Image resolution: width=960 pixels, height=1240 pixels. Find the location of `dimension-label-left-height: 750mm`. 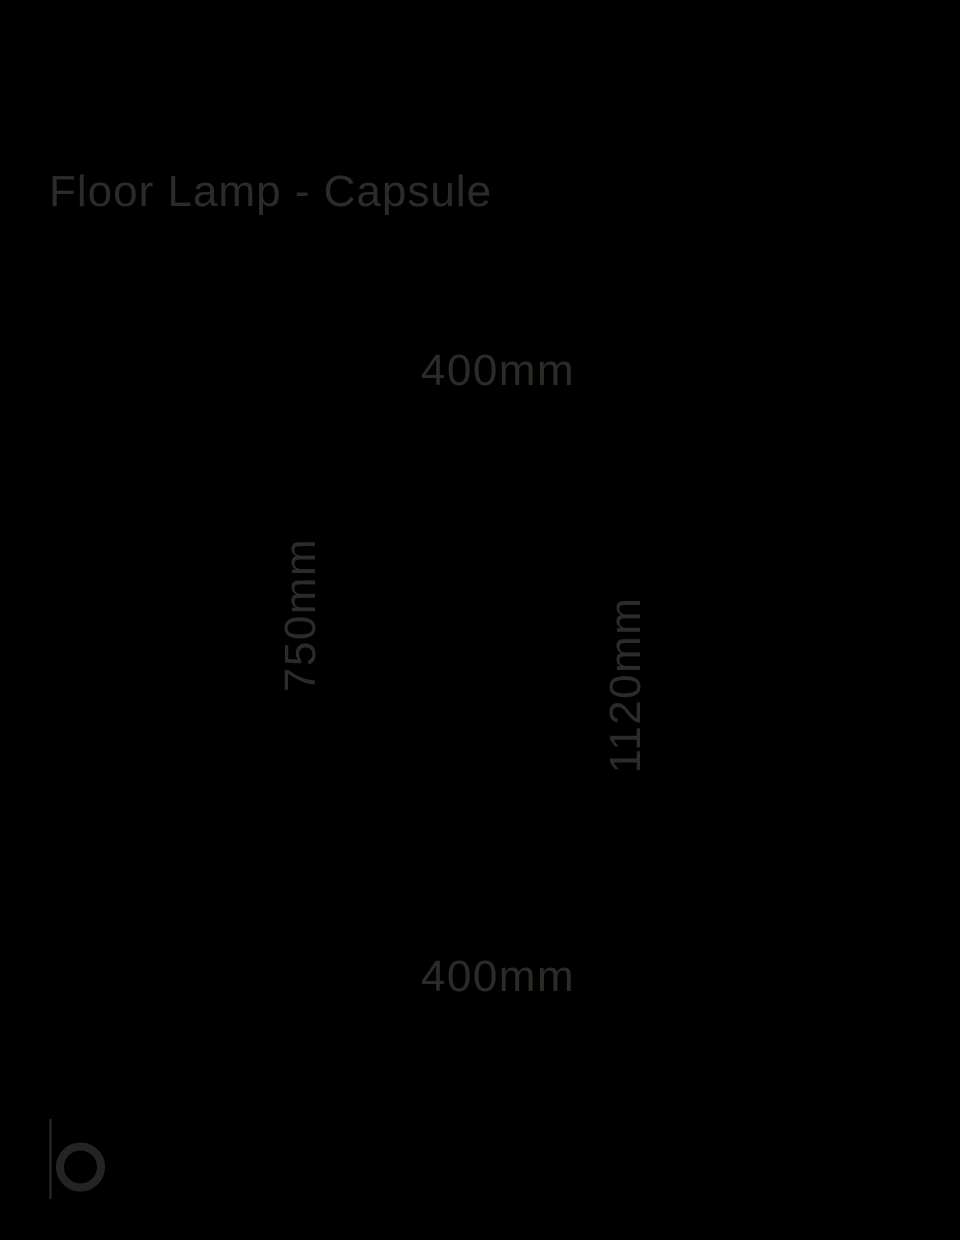

dimension-label-left-height: 750mm is located at coordinates (300, 615).